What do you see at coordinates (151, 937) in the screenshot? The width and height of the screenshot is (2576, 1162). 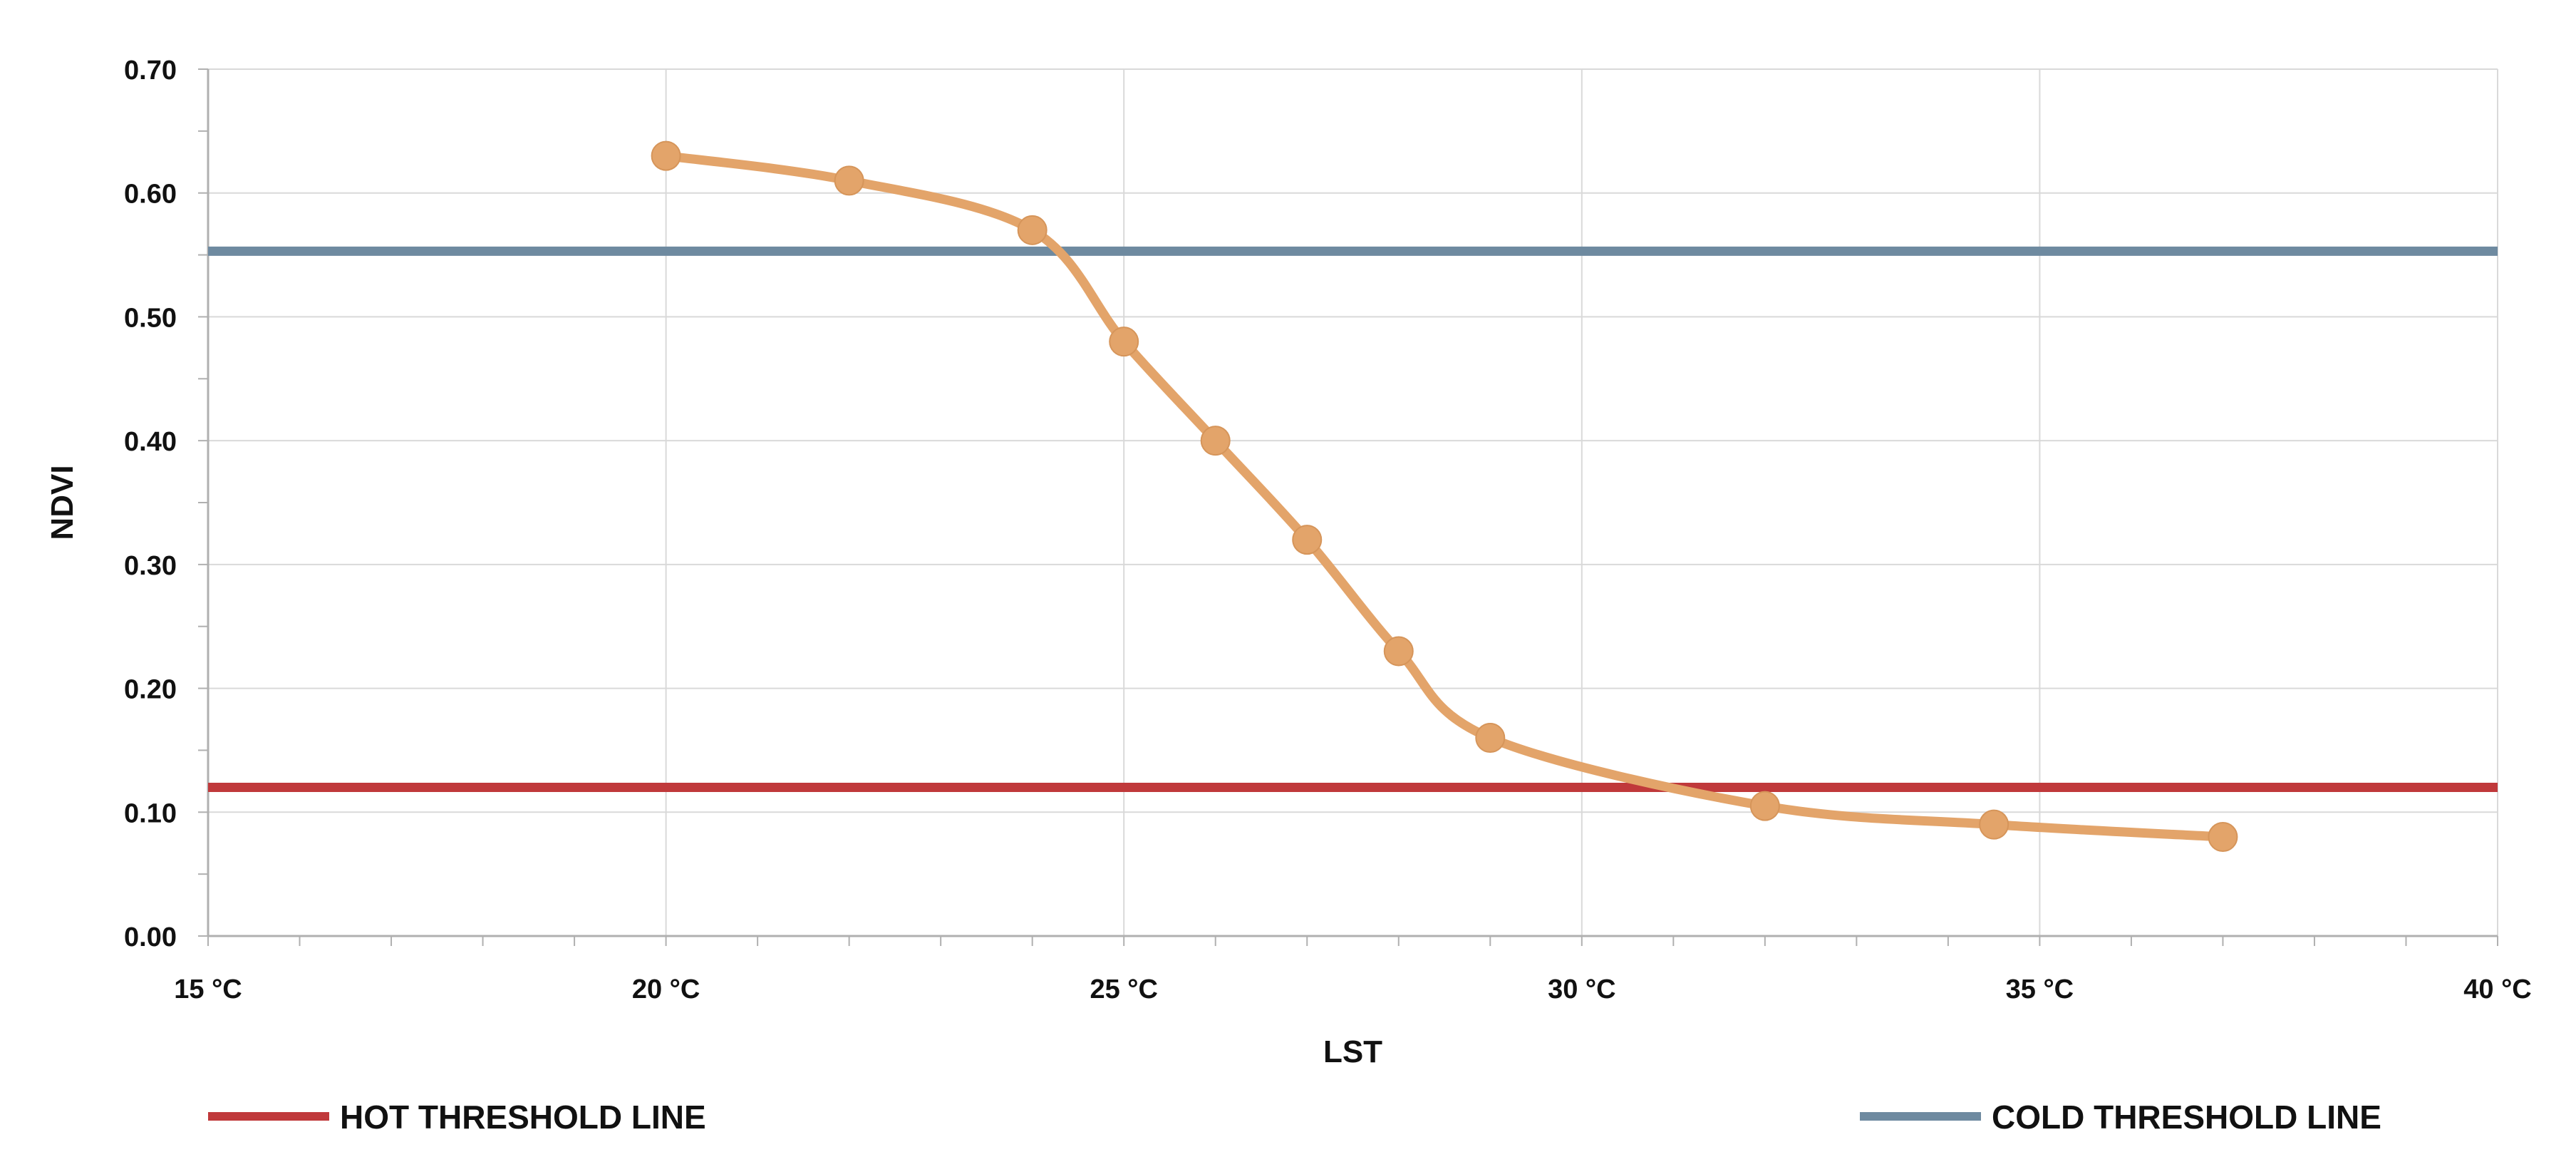 I see `y-tick-label: 0.00` at bounding box center [151, 937].